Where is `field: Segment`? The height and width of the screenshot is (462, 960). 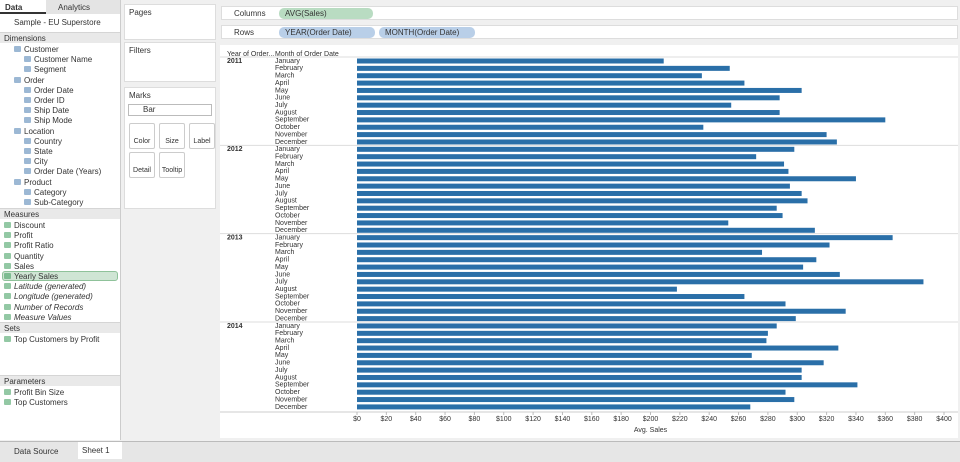 field: Segment is located at coordinates (50, 69).